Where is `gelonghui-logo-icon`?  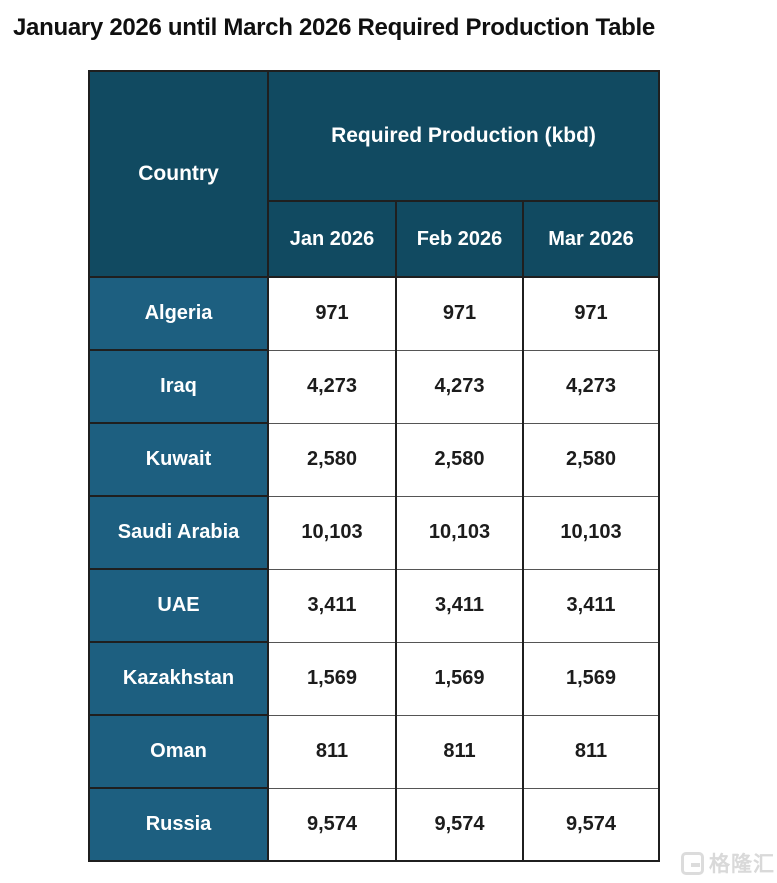
gelonghui-logo-icon is located at coordinates (692, 863).